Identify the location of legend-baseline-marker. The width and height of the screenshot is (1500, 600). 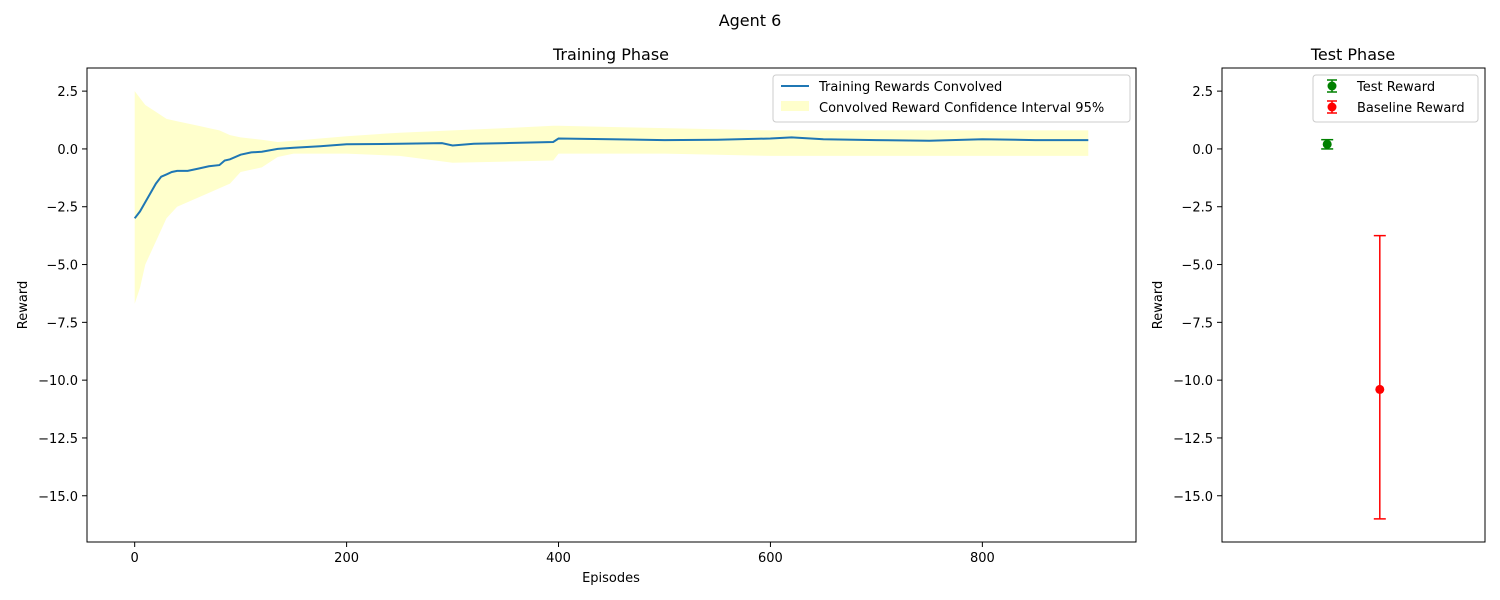
(1332, 107).